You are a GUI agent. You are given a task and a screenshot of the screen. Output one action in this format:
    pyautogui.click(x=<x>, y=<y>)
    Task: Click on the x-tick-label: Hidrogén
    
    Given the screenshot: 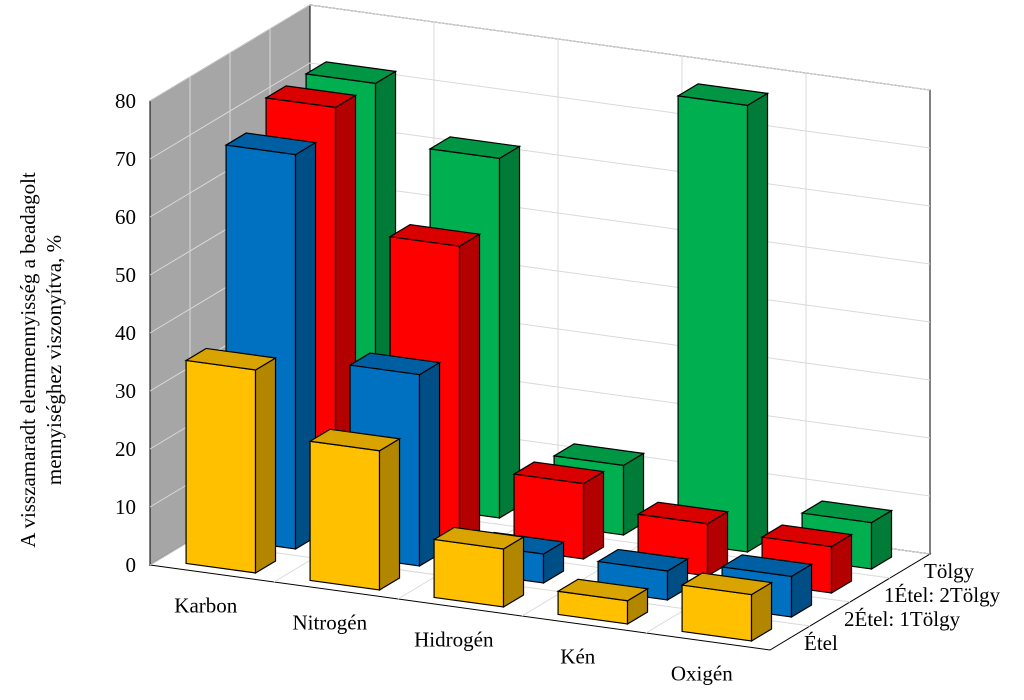 What is the action you would take?
    pyautogui.click(x=454, y=640)
    